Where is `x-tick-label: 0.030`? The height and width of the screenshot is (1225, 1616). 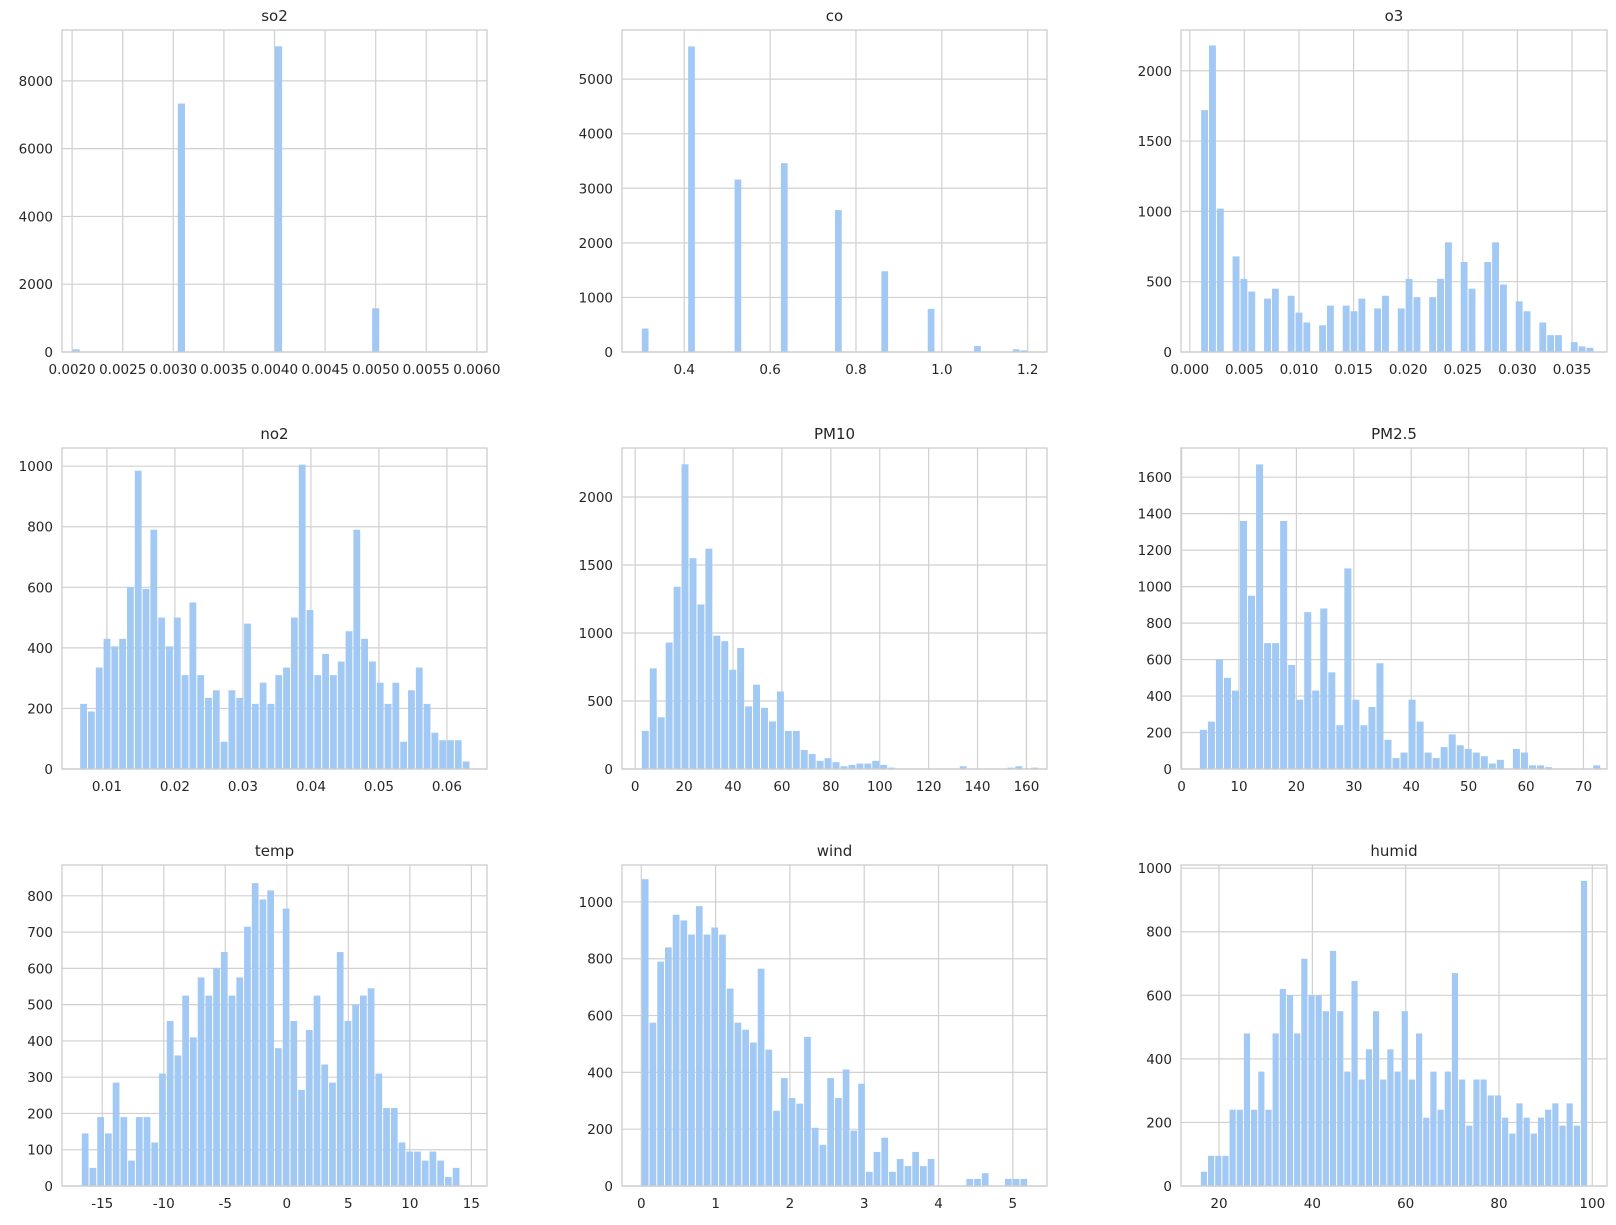
x-tick-label: 0.030 is located at coordinates (1517, 370).